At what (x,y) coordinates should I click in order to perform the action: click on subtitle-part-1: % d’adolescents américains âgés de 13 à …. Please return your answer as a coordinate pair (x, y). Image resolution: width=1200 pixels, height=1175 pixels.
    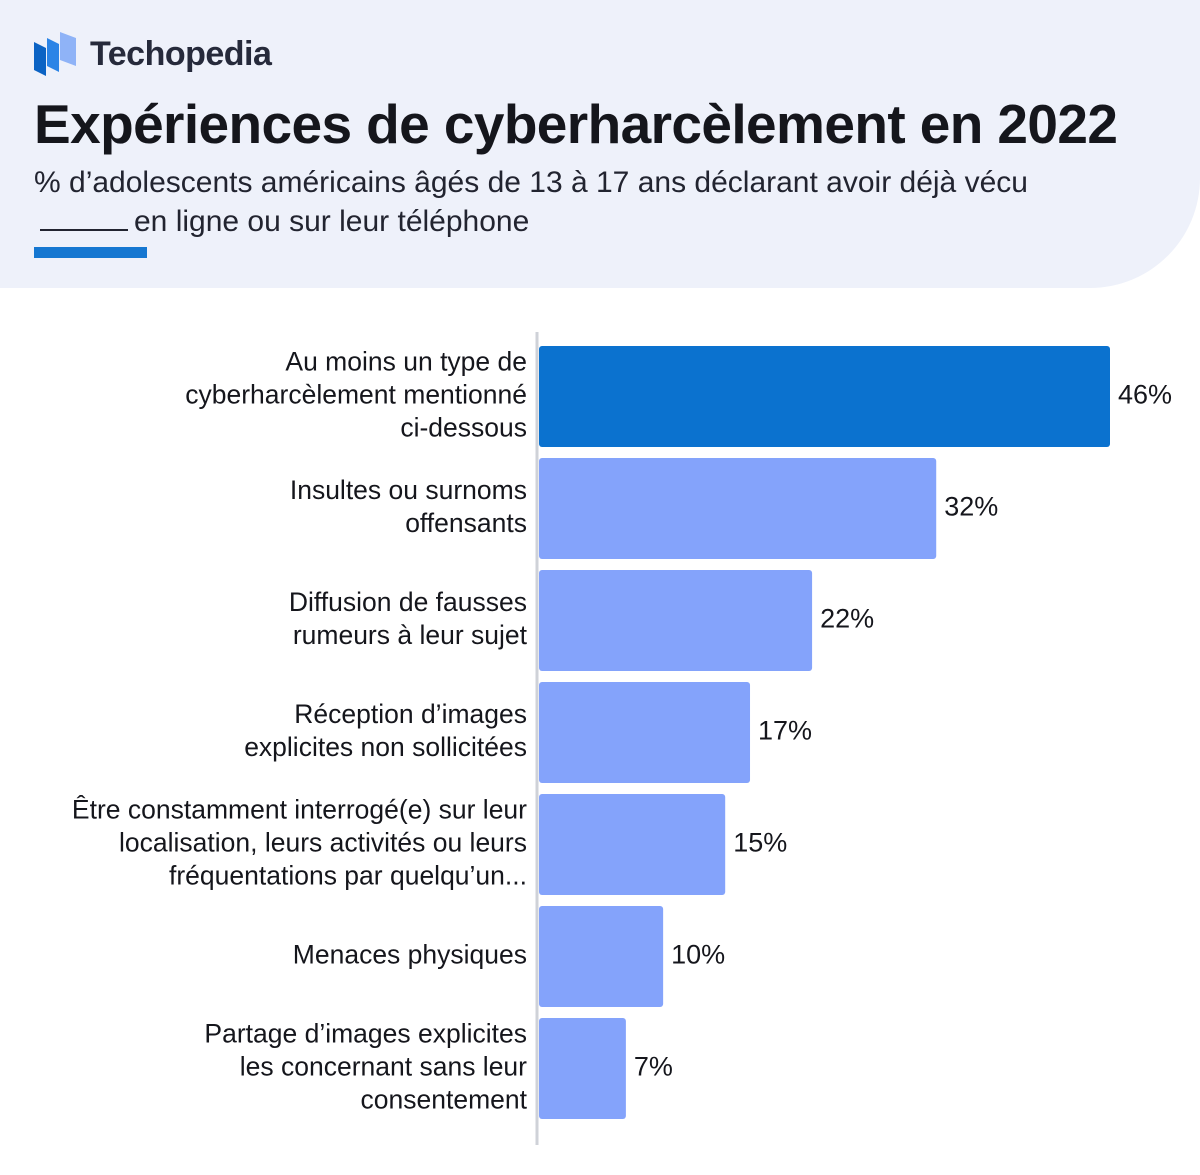
    Looking at the image, I should click on (531, 182).